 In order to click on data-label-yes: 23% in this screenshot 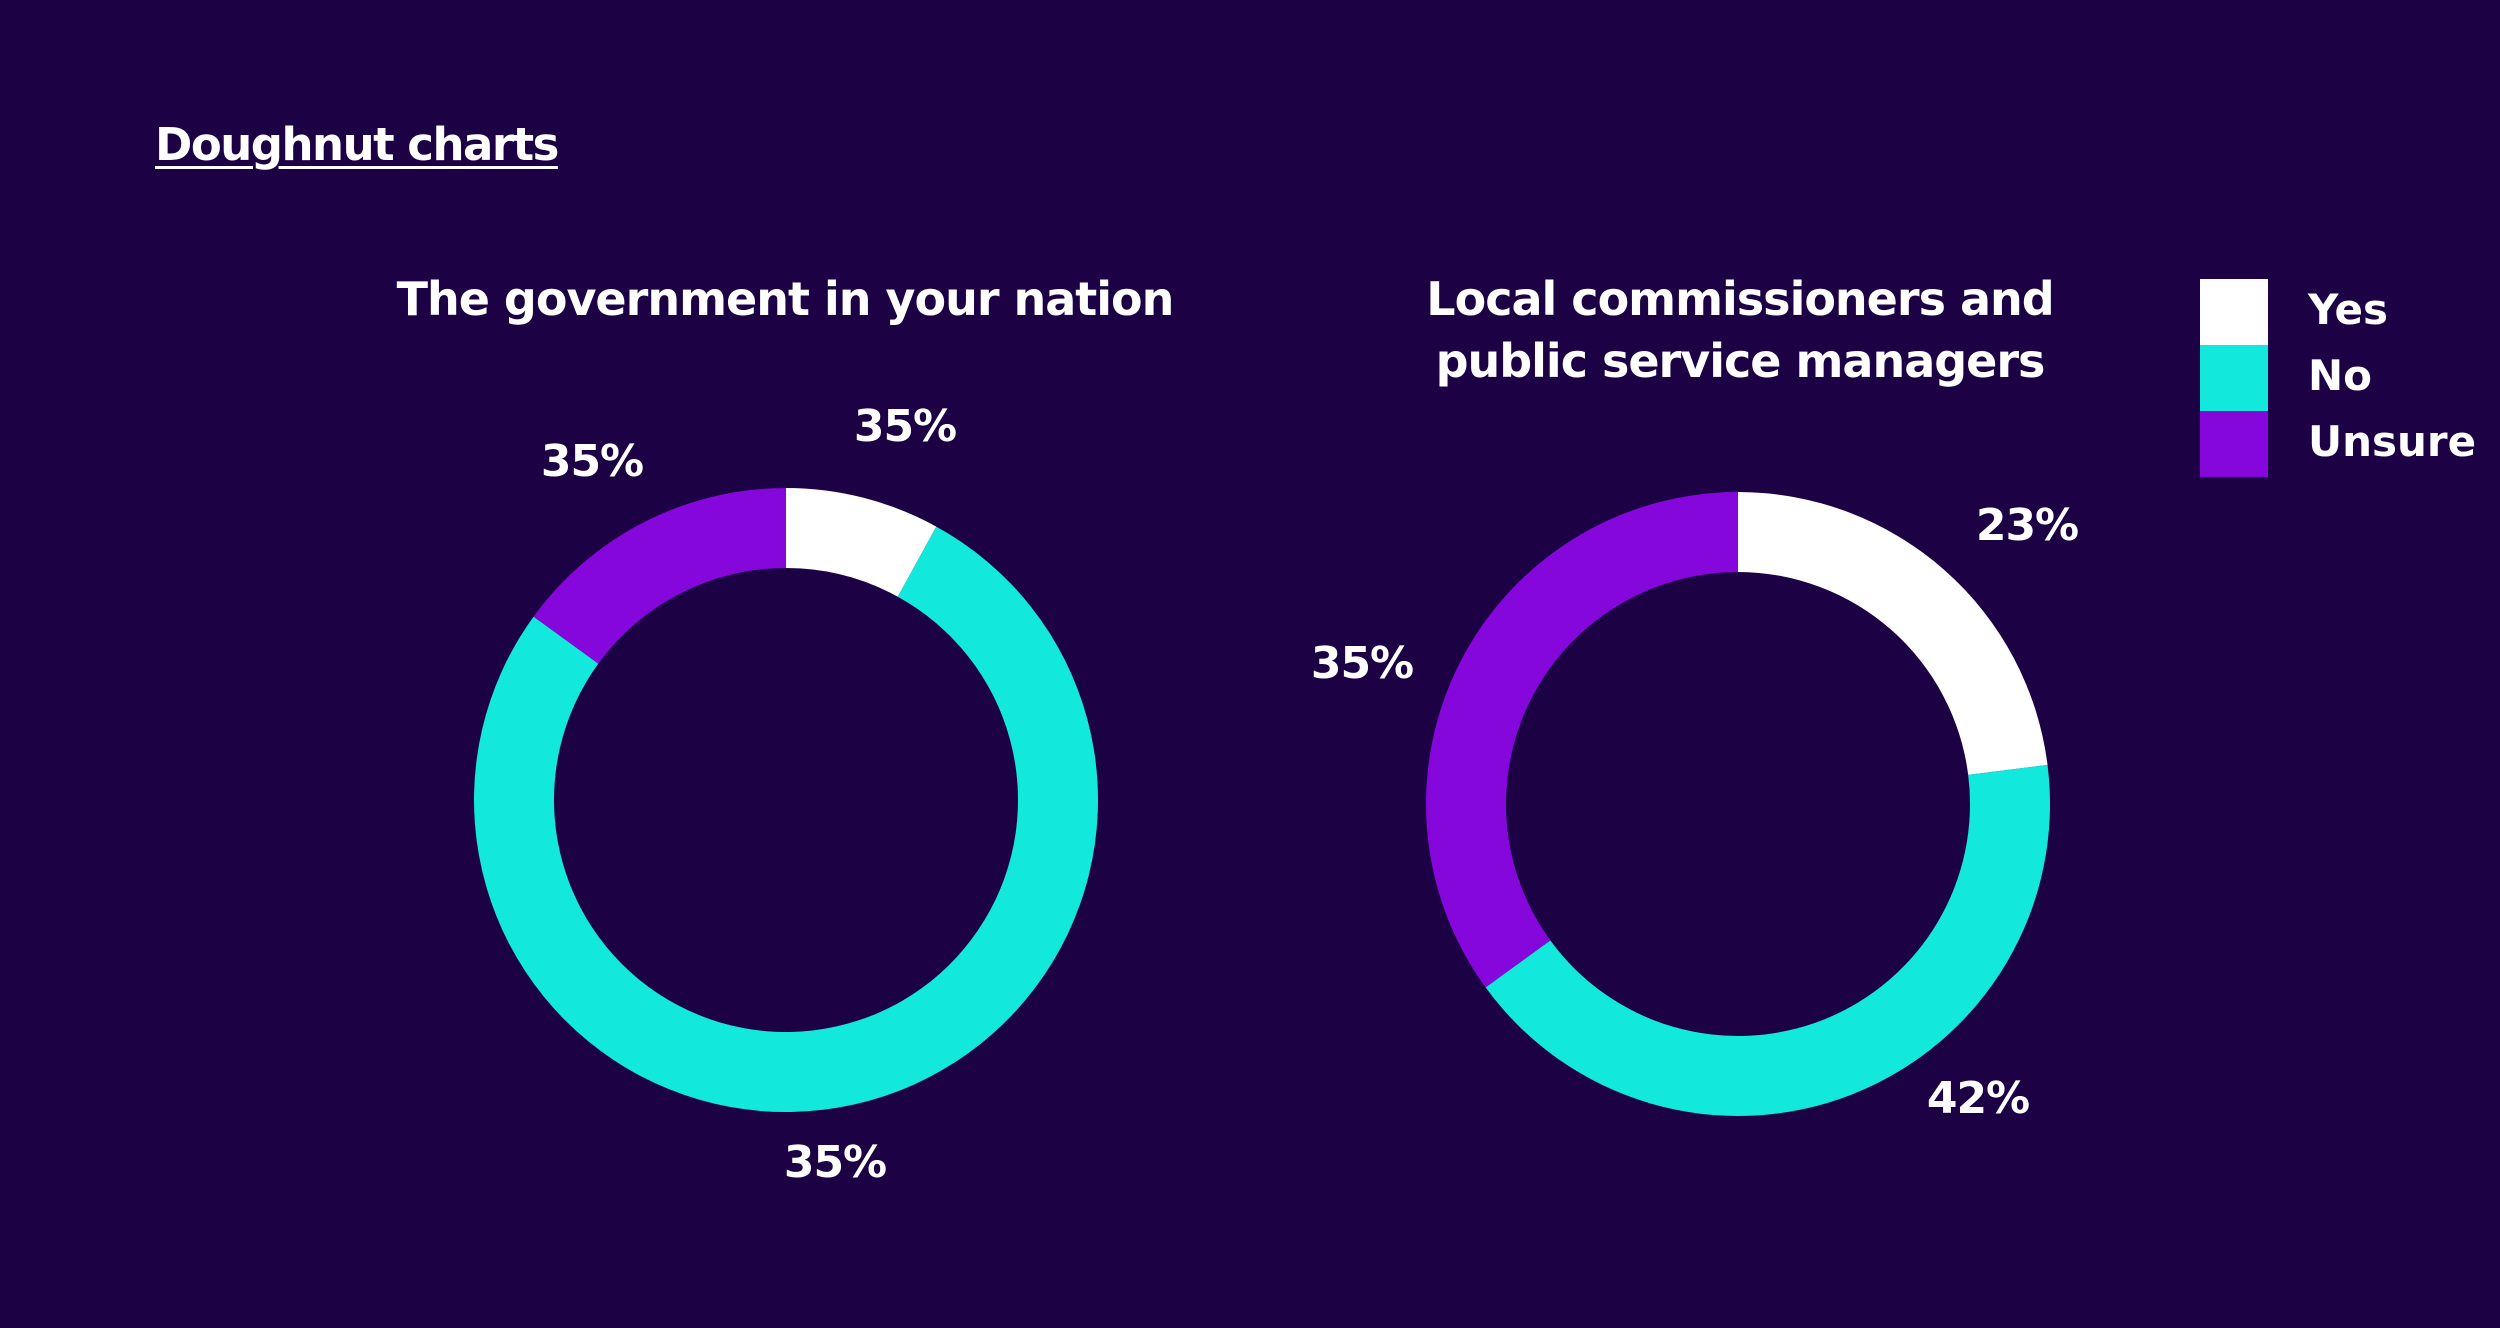, I will do `click(2027, 525)`.